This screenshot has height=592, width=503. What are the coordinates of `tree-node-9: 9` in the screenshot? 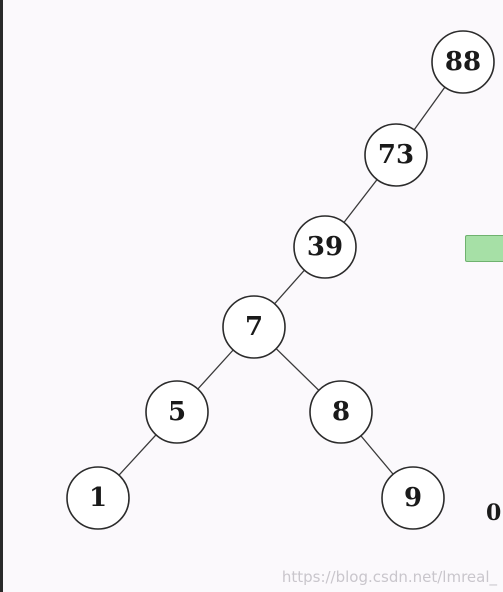 It's located at (413, 498).